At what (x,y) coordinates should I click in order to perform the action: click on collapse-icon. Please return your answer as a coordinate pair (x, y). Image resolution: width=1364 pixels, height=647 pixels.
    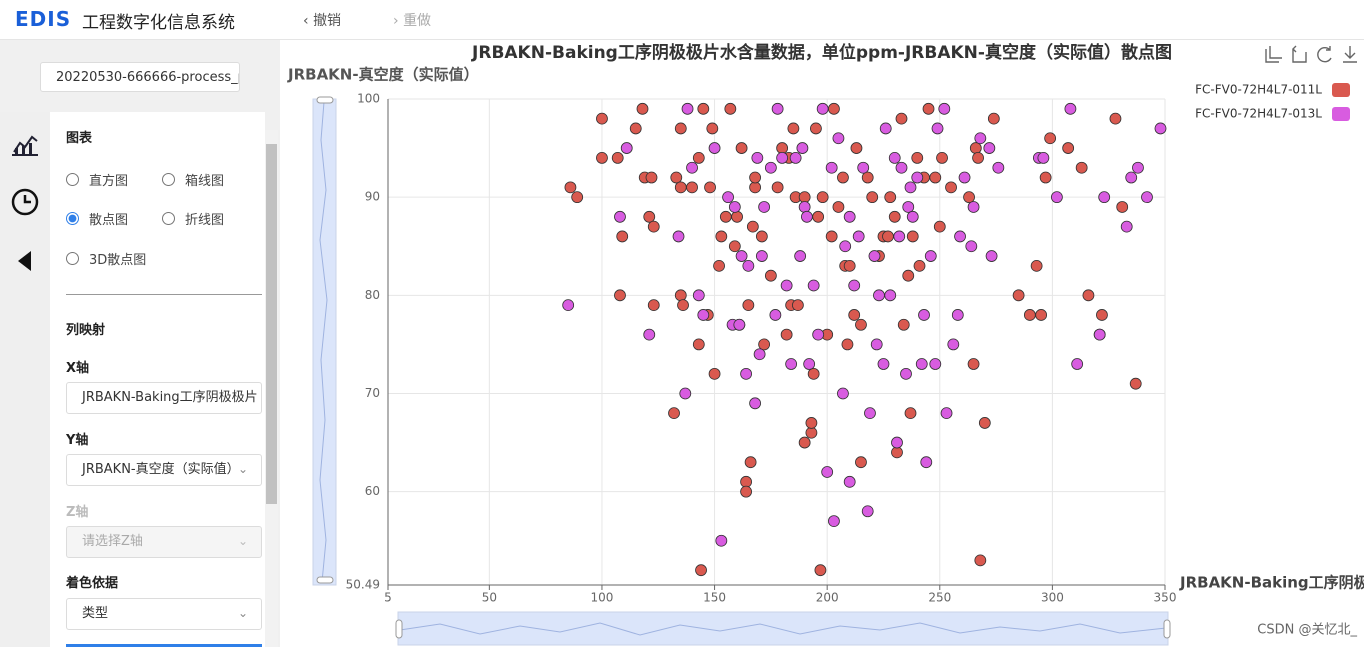
    Looking at the image, I should click on (25, 261).